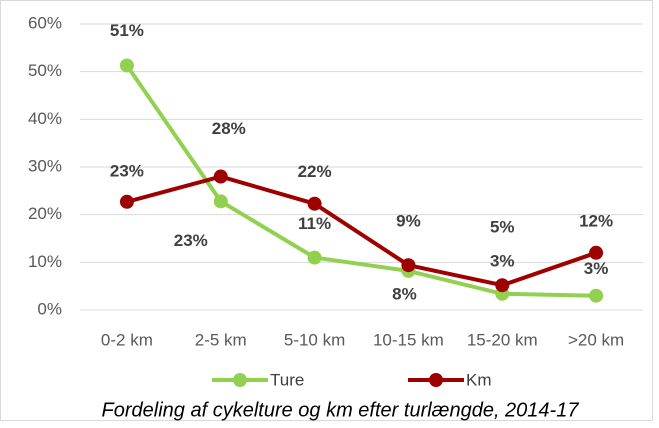 Image resolution: width=659 pixels, height=428 pixels. Describe the element at coordinates (314, 339) in the screenshot. I see `x-tick-label: 5-10 km` at that location.